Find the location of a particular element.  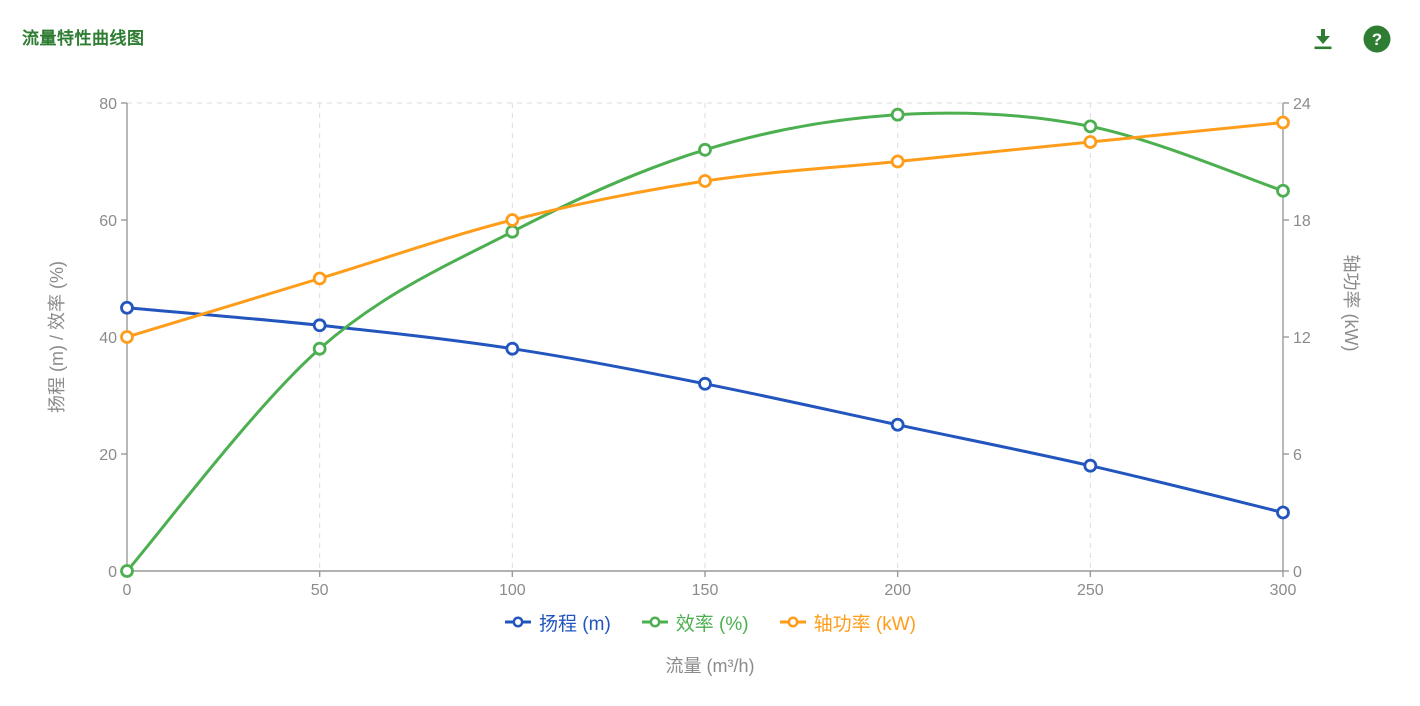

tick-label-bottom: 200 is located at coordinates (897, 590).